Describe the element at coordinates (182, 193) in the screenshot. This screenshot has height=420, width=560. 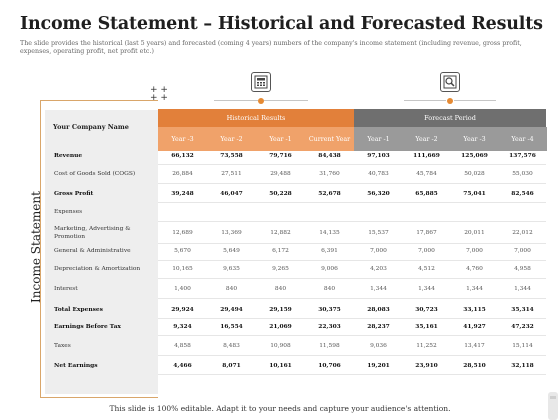
I see `table-cell: 39,248` at that location.